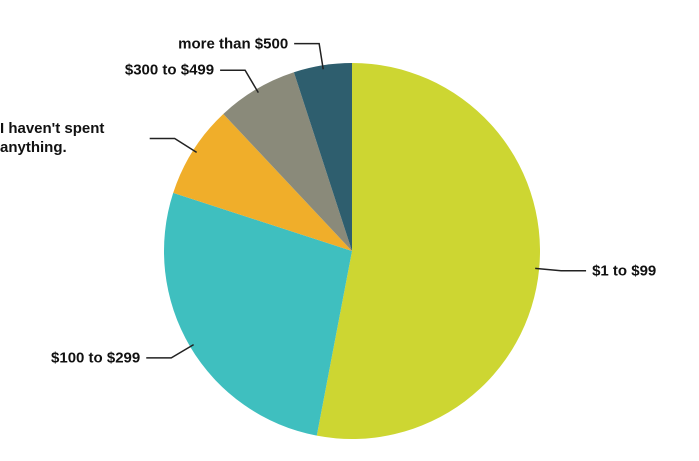 This screenshot has width=699, height=461. What do you see at coordinates (96, 358) in the screenshot?
I see `slice-label: $100 to $299` at bounding box center [96, 358].